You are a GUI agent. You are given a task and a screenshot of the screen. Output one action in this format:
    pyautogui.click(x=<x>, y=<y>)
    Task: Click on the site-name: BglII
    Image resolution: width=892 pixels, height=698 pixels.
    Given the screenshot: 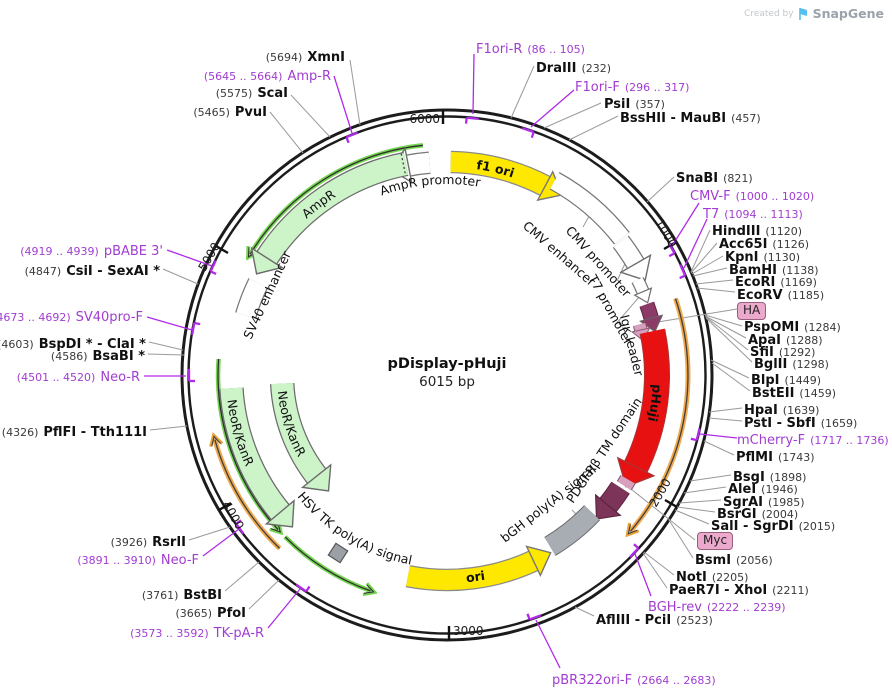 What is the action you would take?
    pyautogui.click(x=771, y=364)
    